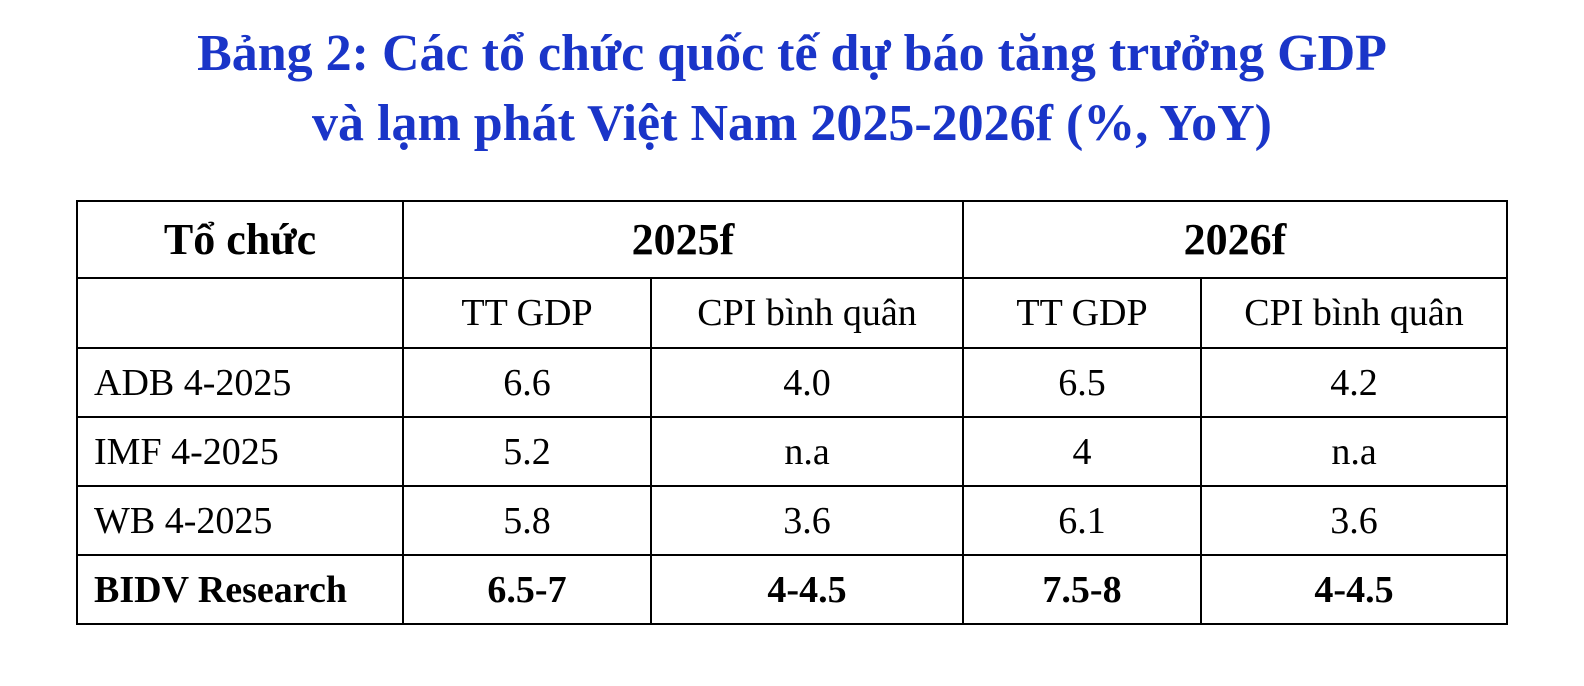 The image size is (1584, 686). What do you see at coordinates (792, 123) in the screenshot?
I see `title-line: và lạm phát Việt Nam 2025-2026f (%, YoY)` at bounding box center [792, 123].